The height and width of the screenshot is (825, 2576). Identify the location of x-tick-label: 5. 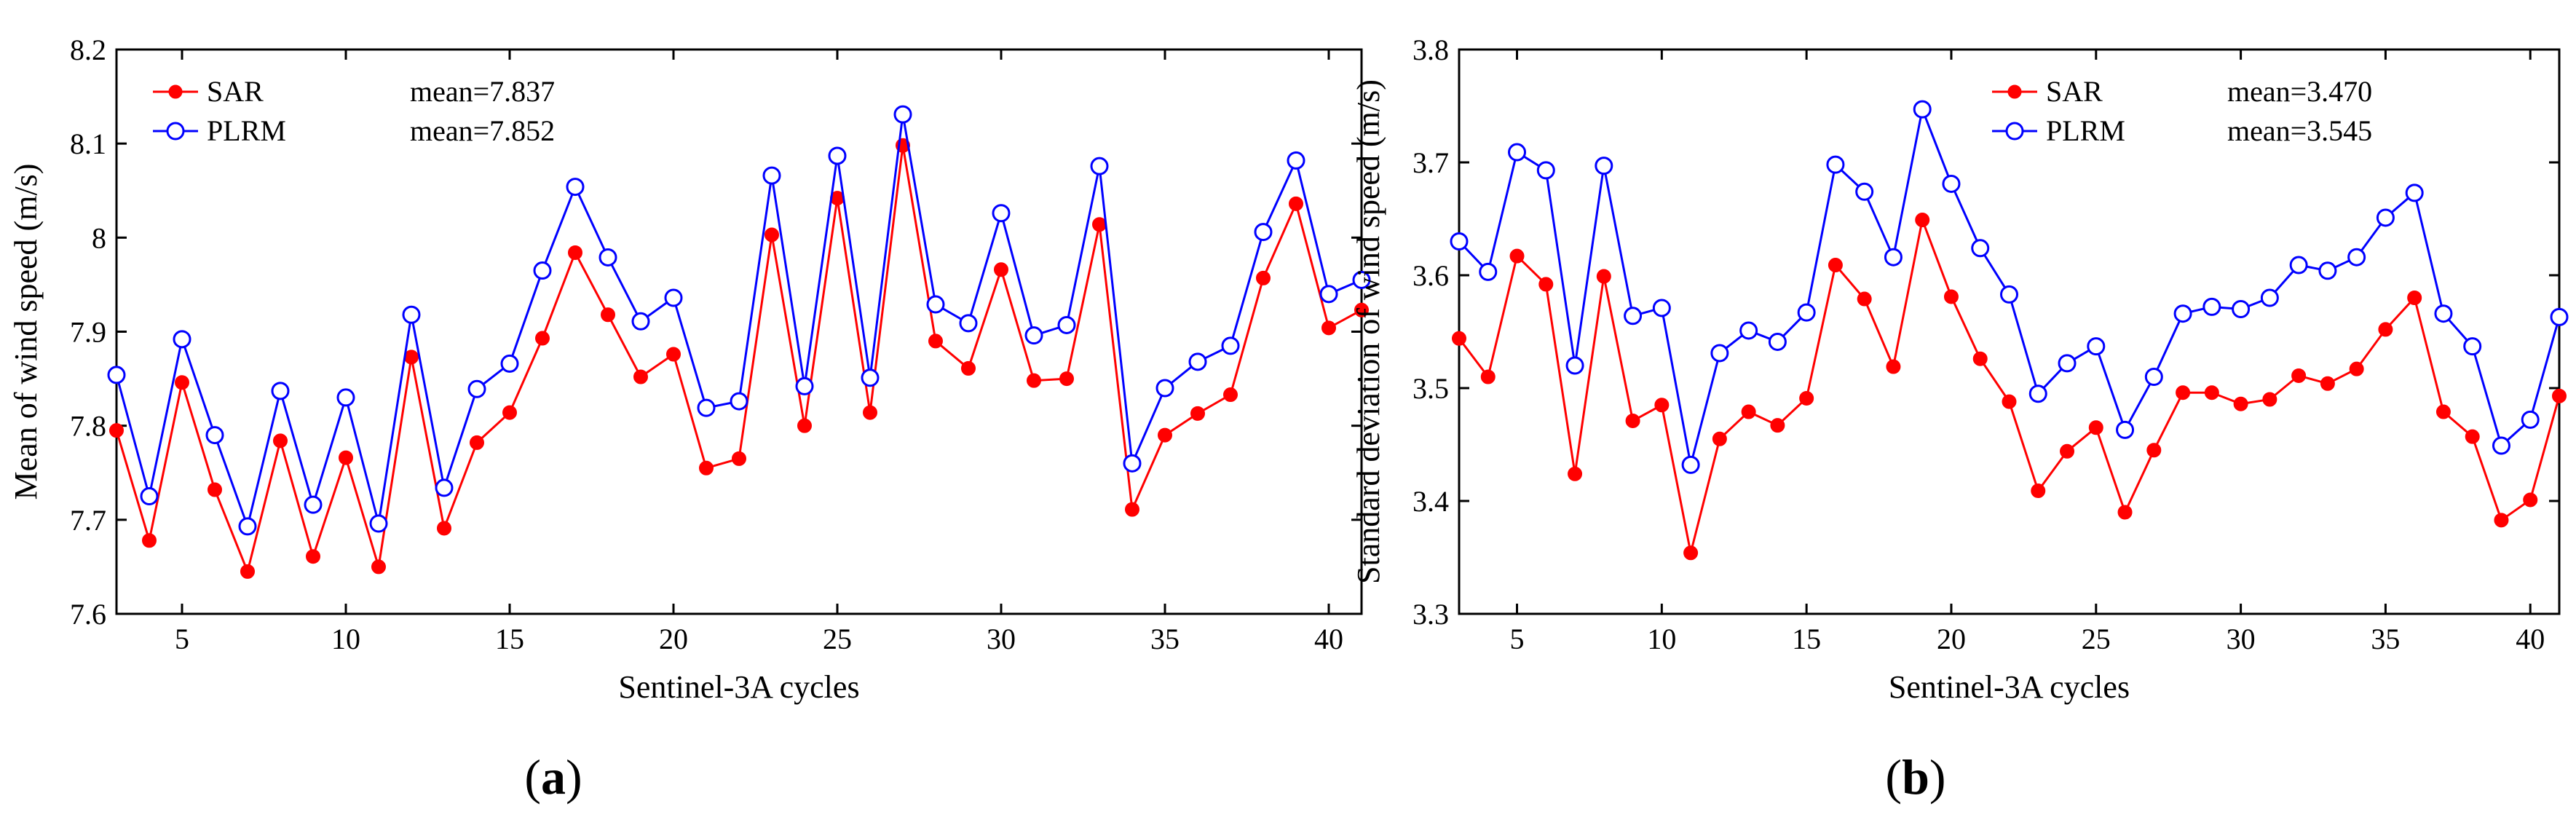
(1518, 639).